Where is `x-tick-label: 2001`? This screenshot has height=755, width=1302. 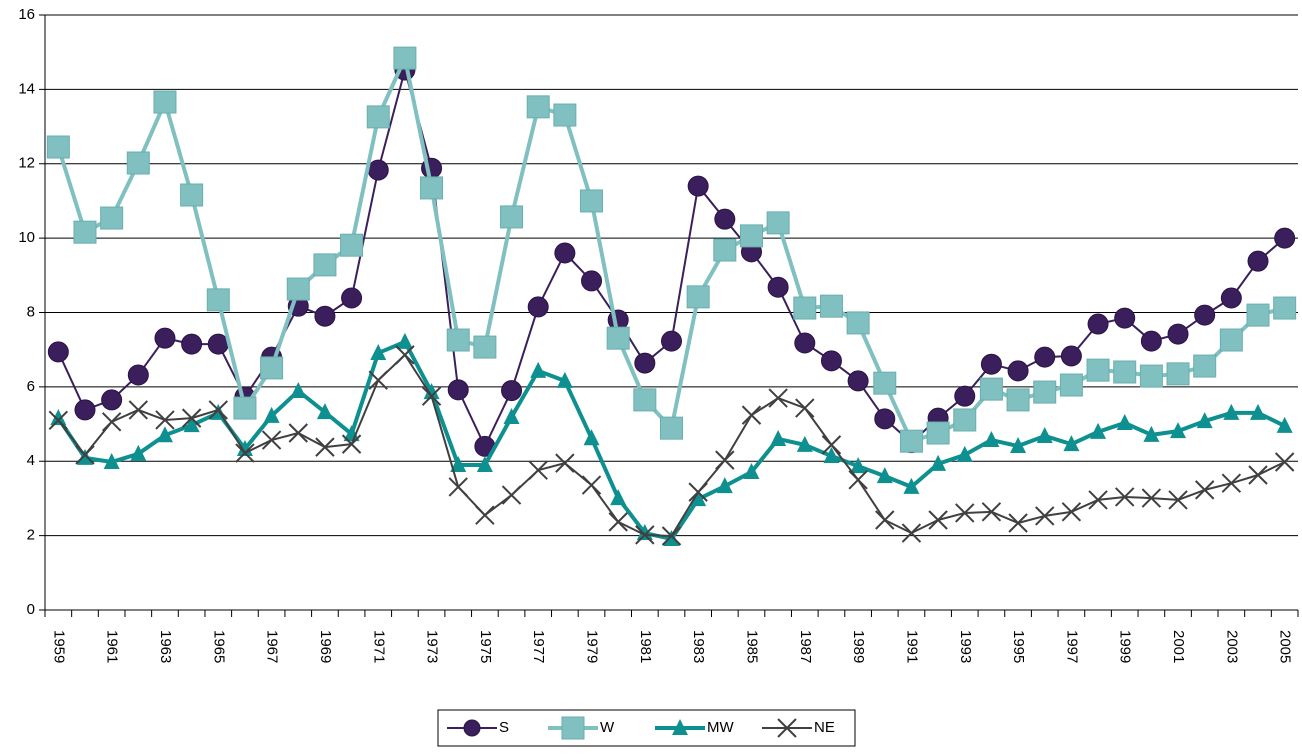
x-tick-label: 2001 is located at coordinates (1178, 646).